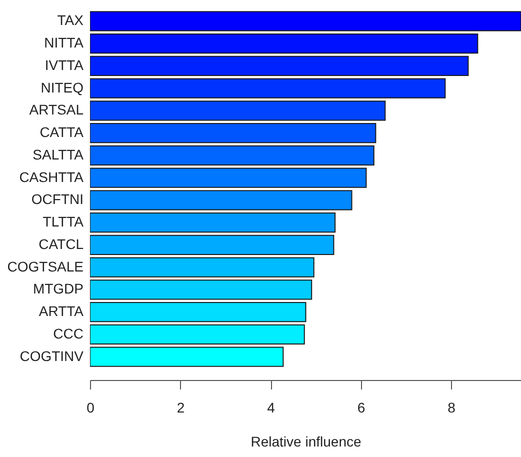 This screenshot has width=521, height=457. Describe the element at coordinates (271, 408) in the screenshot. I see `x-tick-label: 4` at that location.